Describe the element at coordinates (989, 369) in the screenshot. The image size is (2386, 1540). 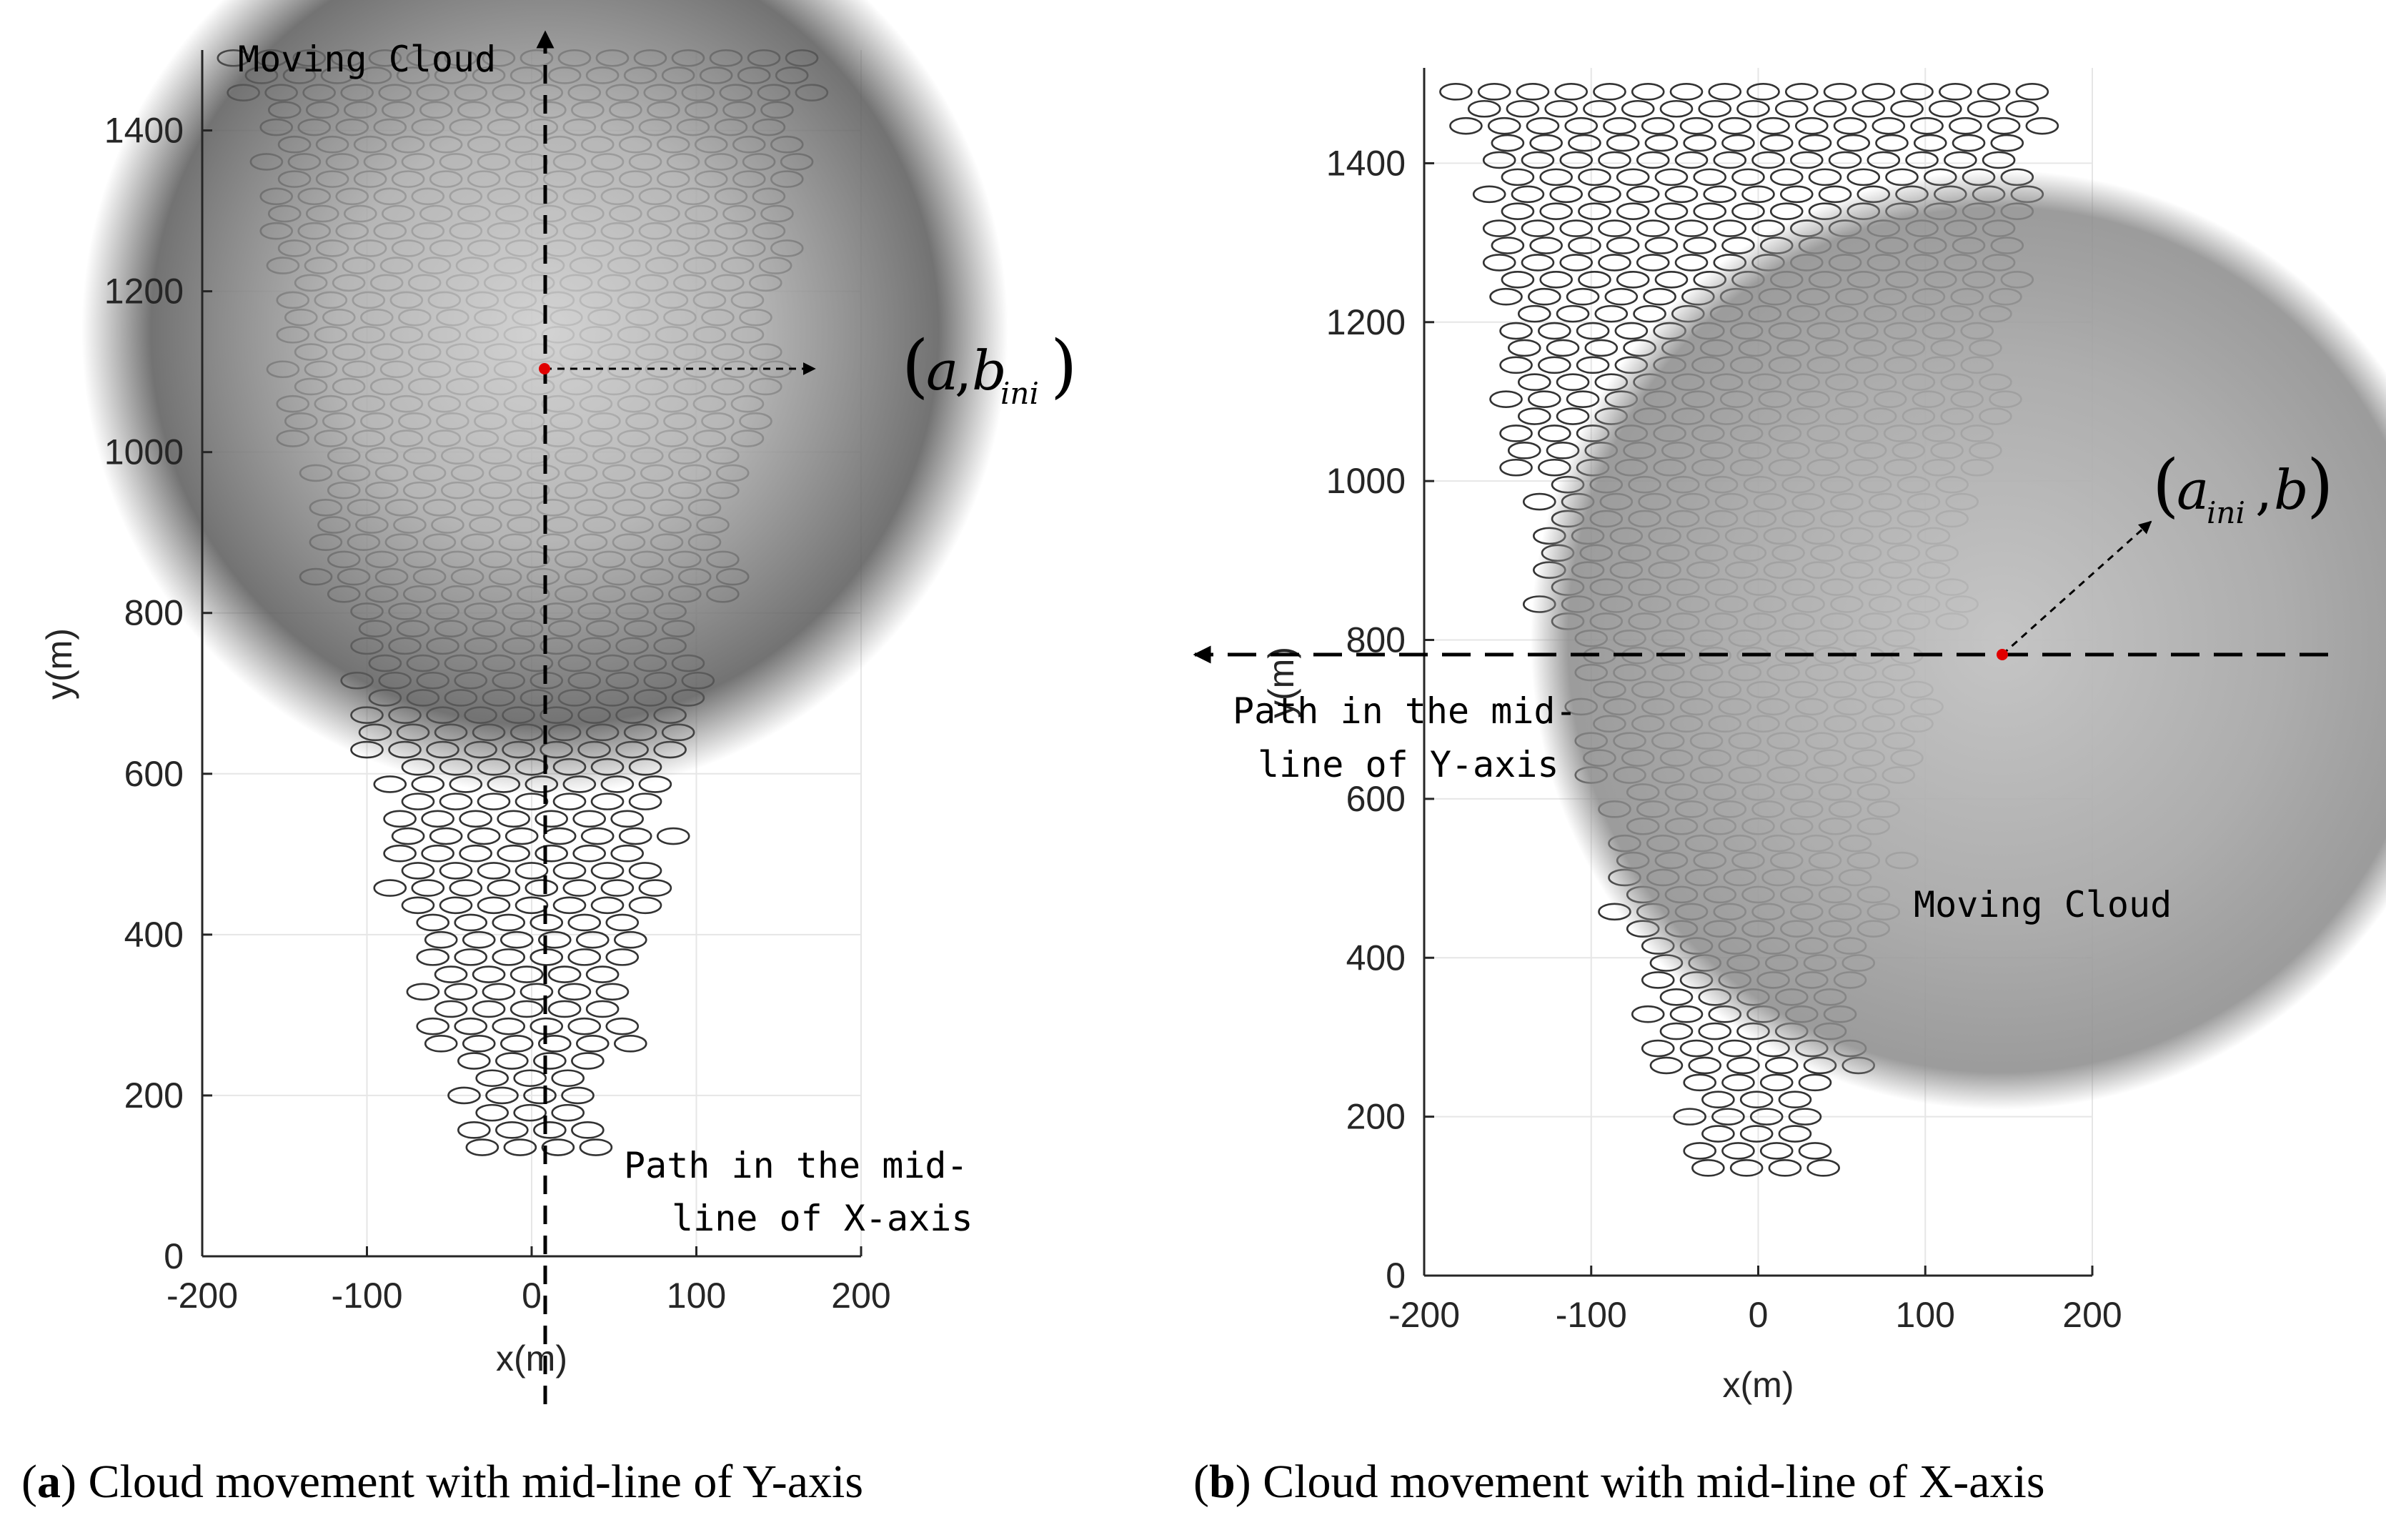
I see `coordinate-label-a: ( a , b ini )` at that location.